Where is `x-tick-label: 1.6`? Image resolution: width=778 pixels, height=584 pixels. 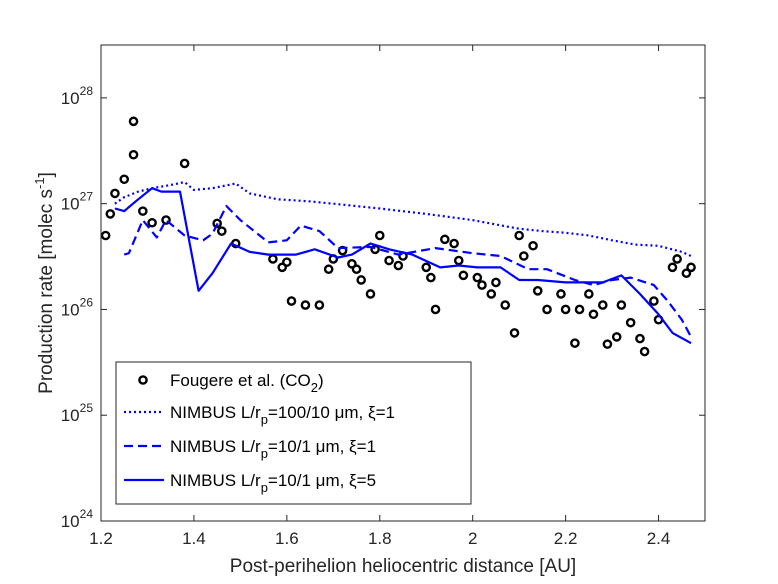 x-tick-label: 1.6 is located at coordinates (287, 538).